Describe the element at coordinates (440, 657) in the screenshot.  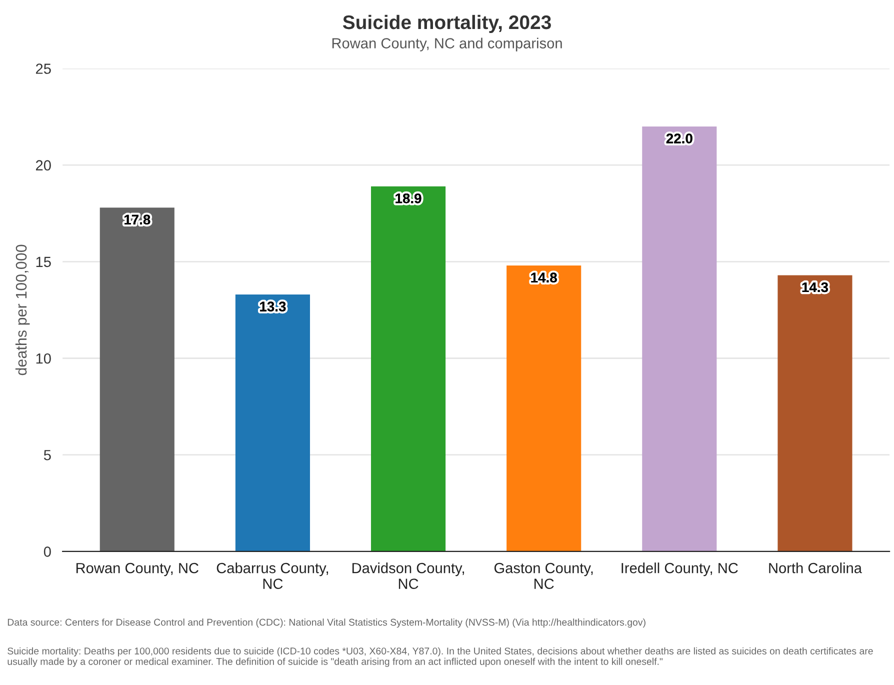
I see `text: Suicide mortality: Deaths per 100,000 residents due to suicide (ICD-10 codes *U03, X60-X84, Y87.0). In the United States, decisions about whether deaths are listed as suicides on death certificates are usually made by a coroner or medical examiner. The definition of suicide is "death arising from an act inflicted upon oneself with the intent to kill oneself."` at that location.